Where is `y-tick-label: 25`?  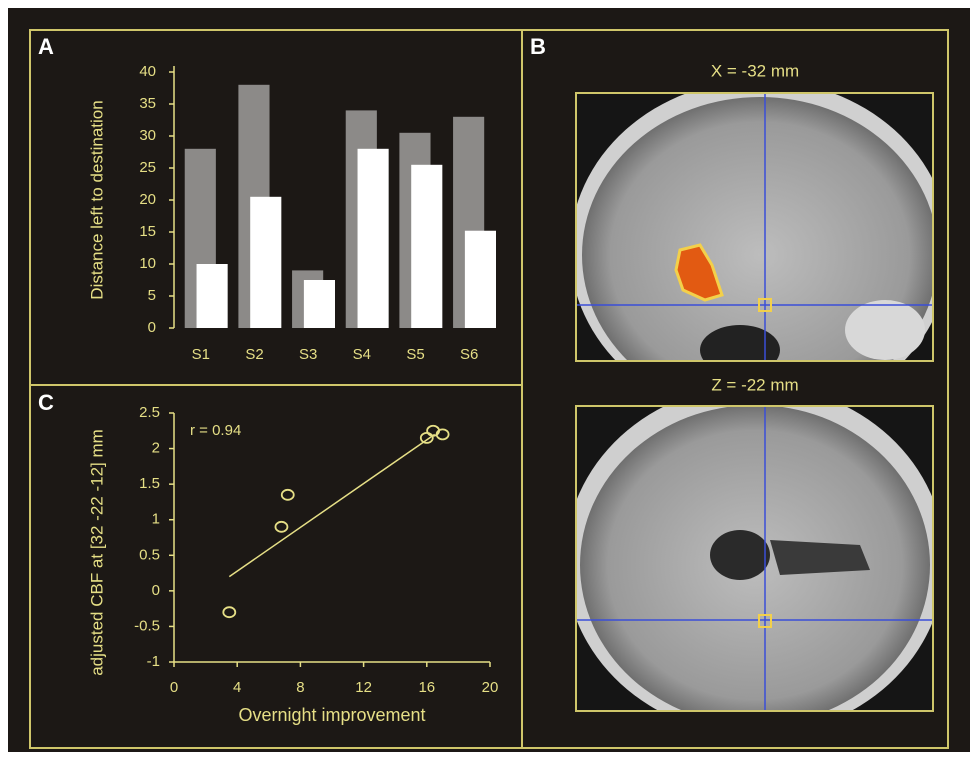
y-tick-label: 25 is located at coordinates (147, 167).